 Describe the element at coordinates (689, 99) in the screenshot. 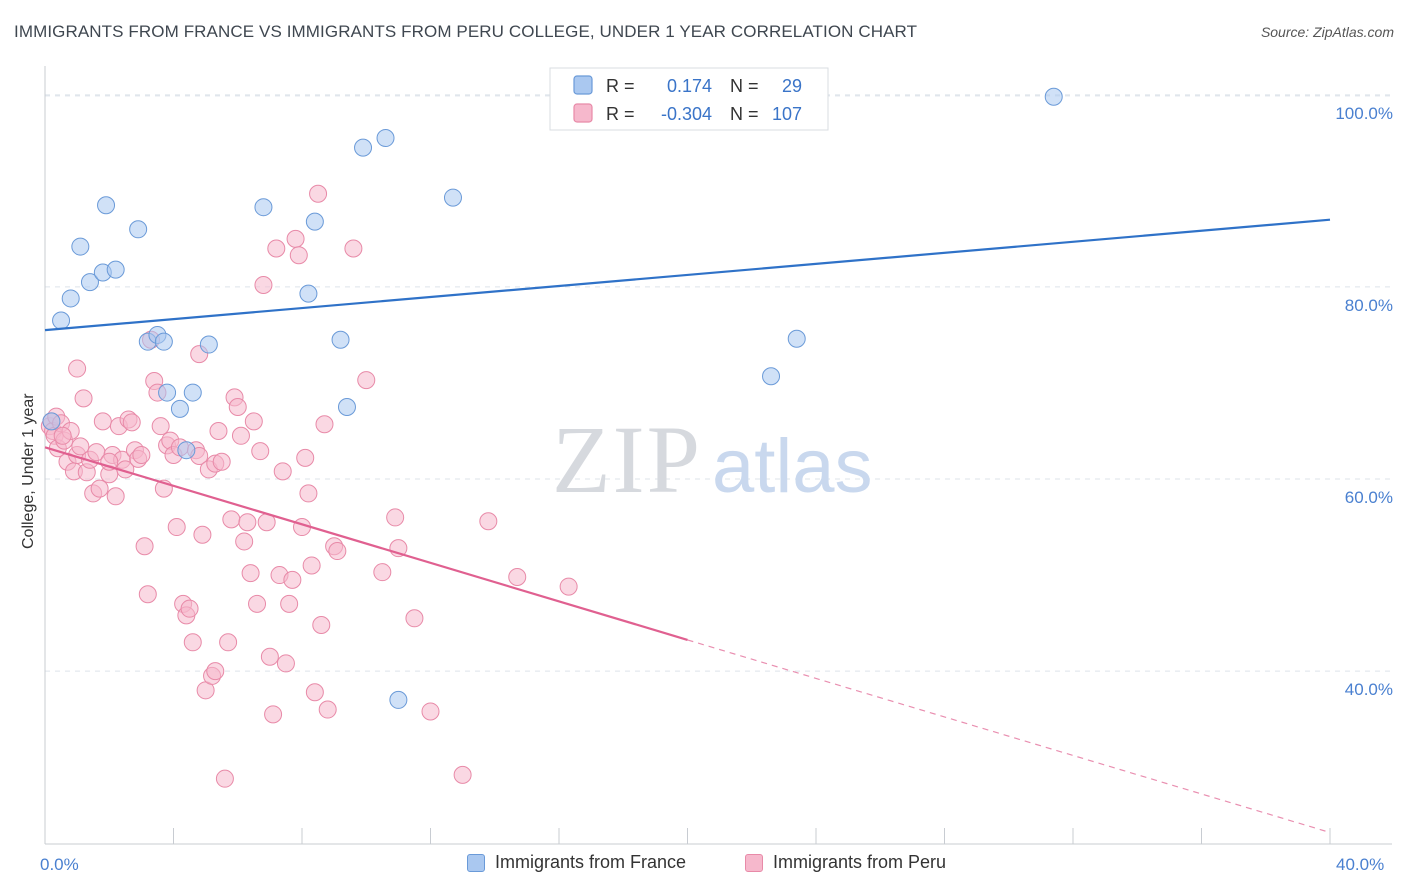

I see `correlation-legend: R = 0.174 N = 29 R = -0.304 N = 107` at that location.